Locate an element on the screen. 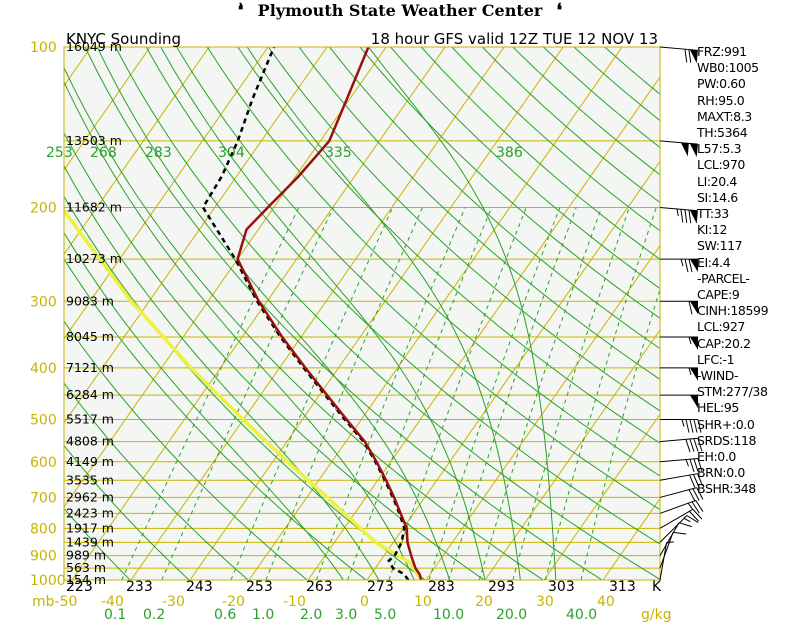  mixing-ratio-label: 0.2 is located at coordinates (154, 615).